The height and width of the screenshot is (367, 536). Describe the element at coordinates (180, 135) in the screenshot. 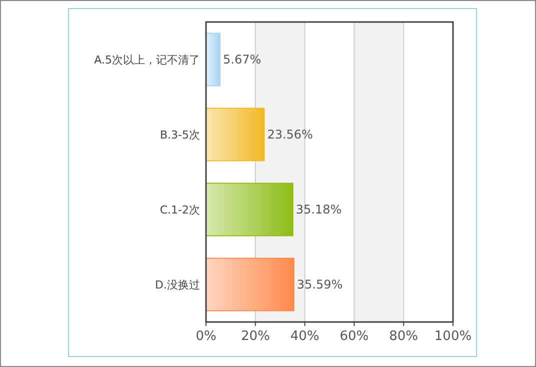

I see `y-tick-label: B.3-5次` at that location.